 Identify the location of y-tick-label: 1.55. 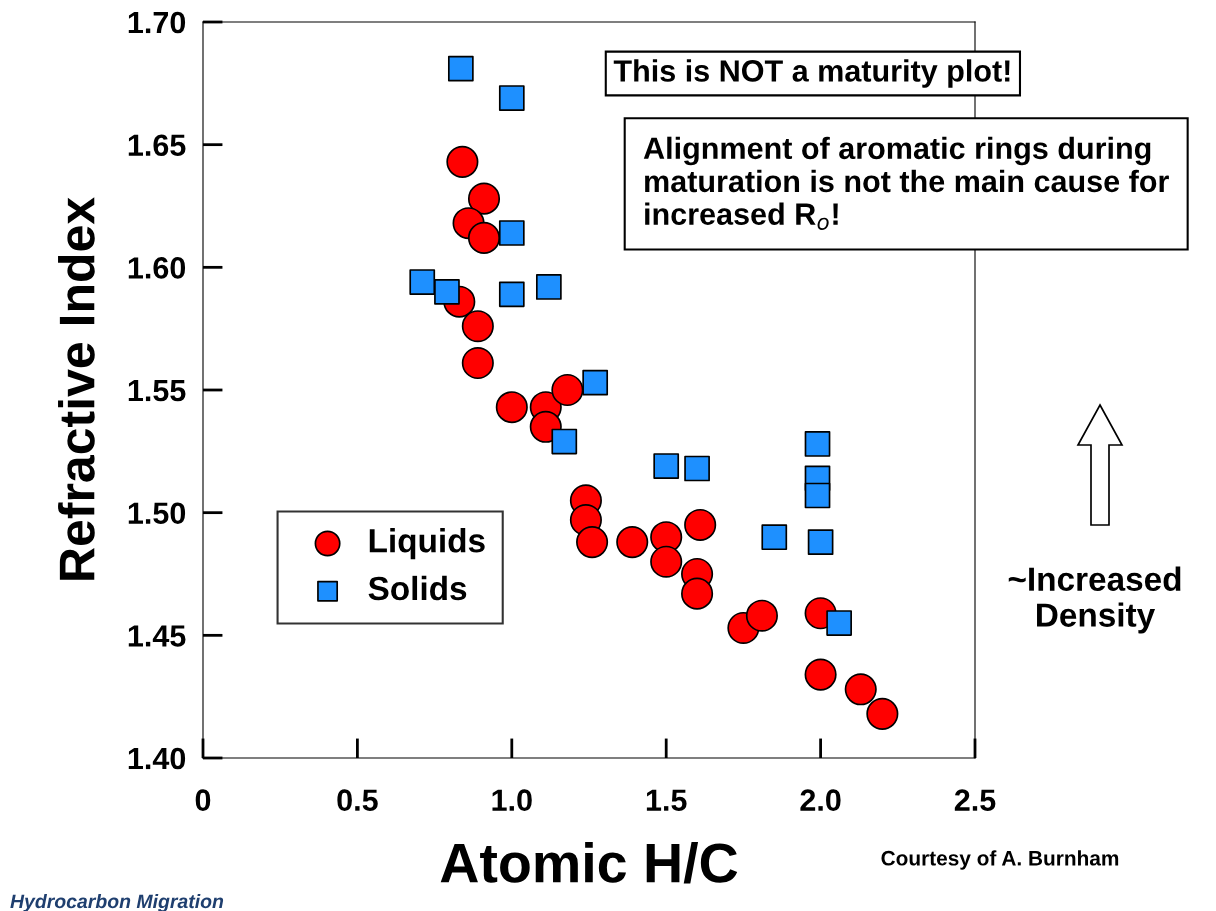
(157, 391).